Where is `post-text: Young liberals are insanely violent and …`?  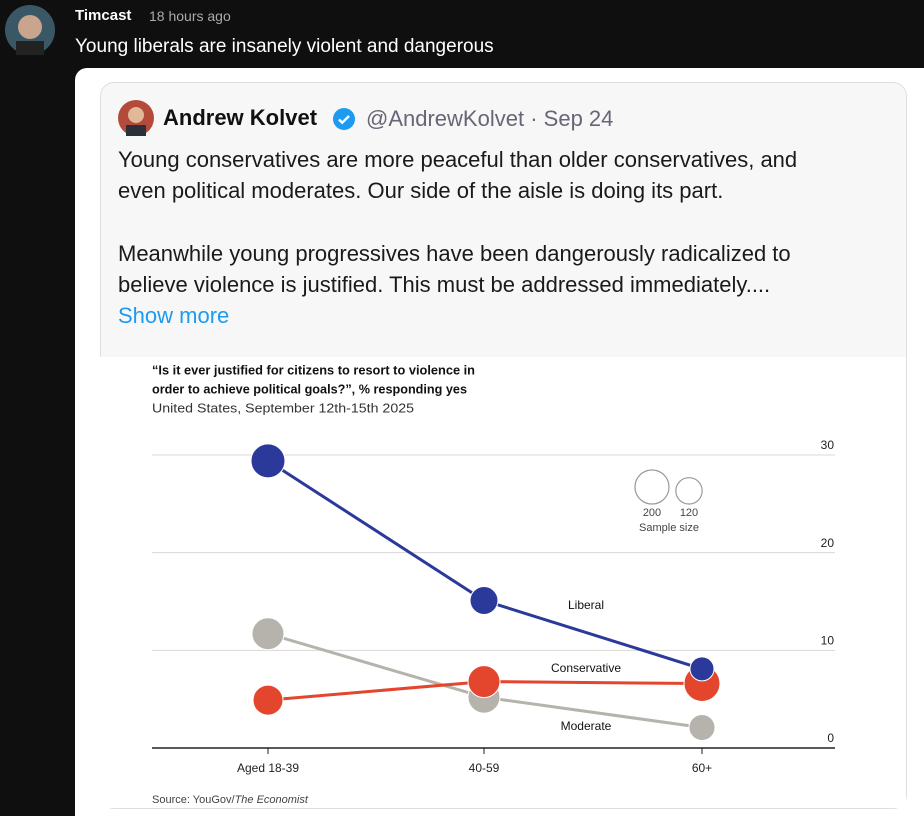
post-text: Young liberals are insanely violent and … is located at coordinates (284, 46).